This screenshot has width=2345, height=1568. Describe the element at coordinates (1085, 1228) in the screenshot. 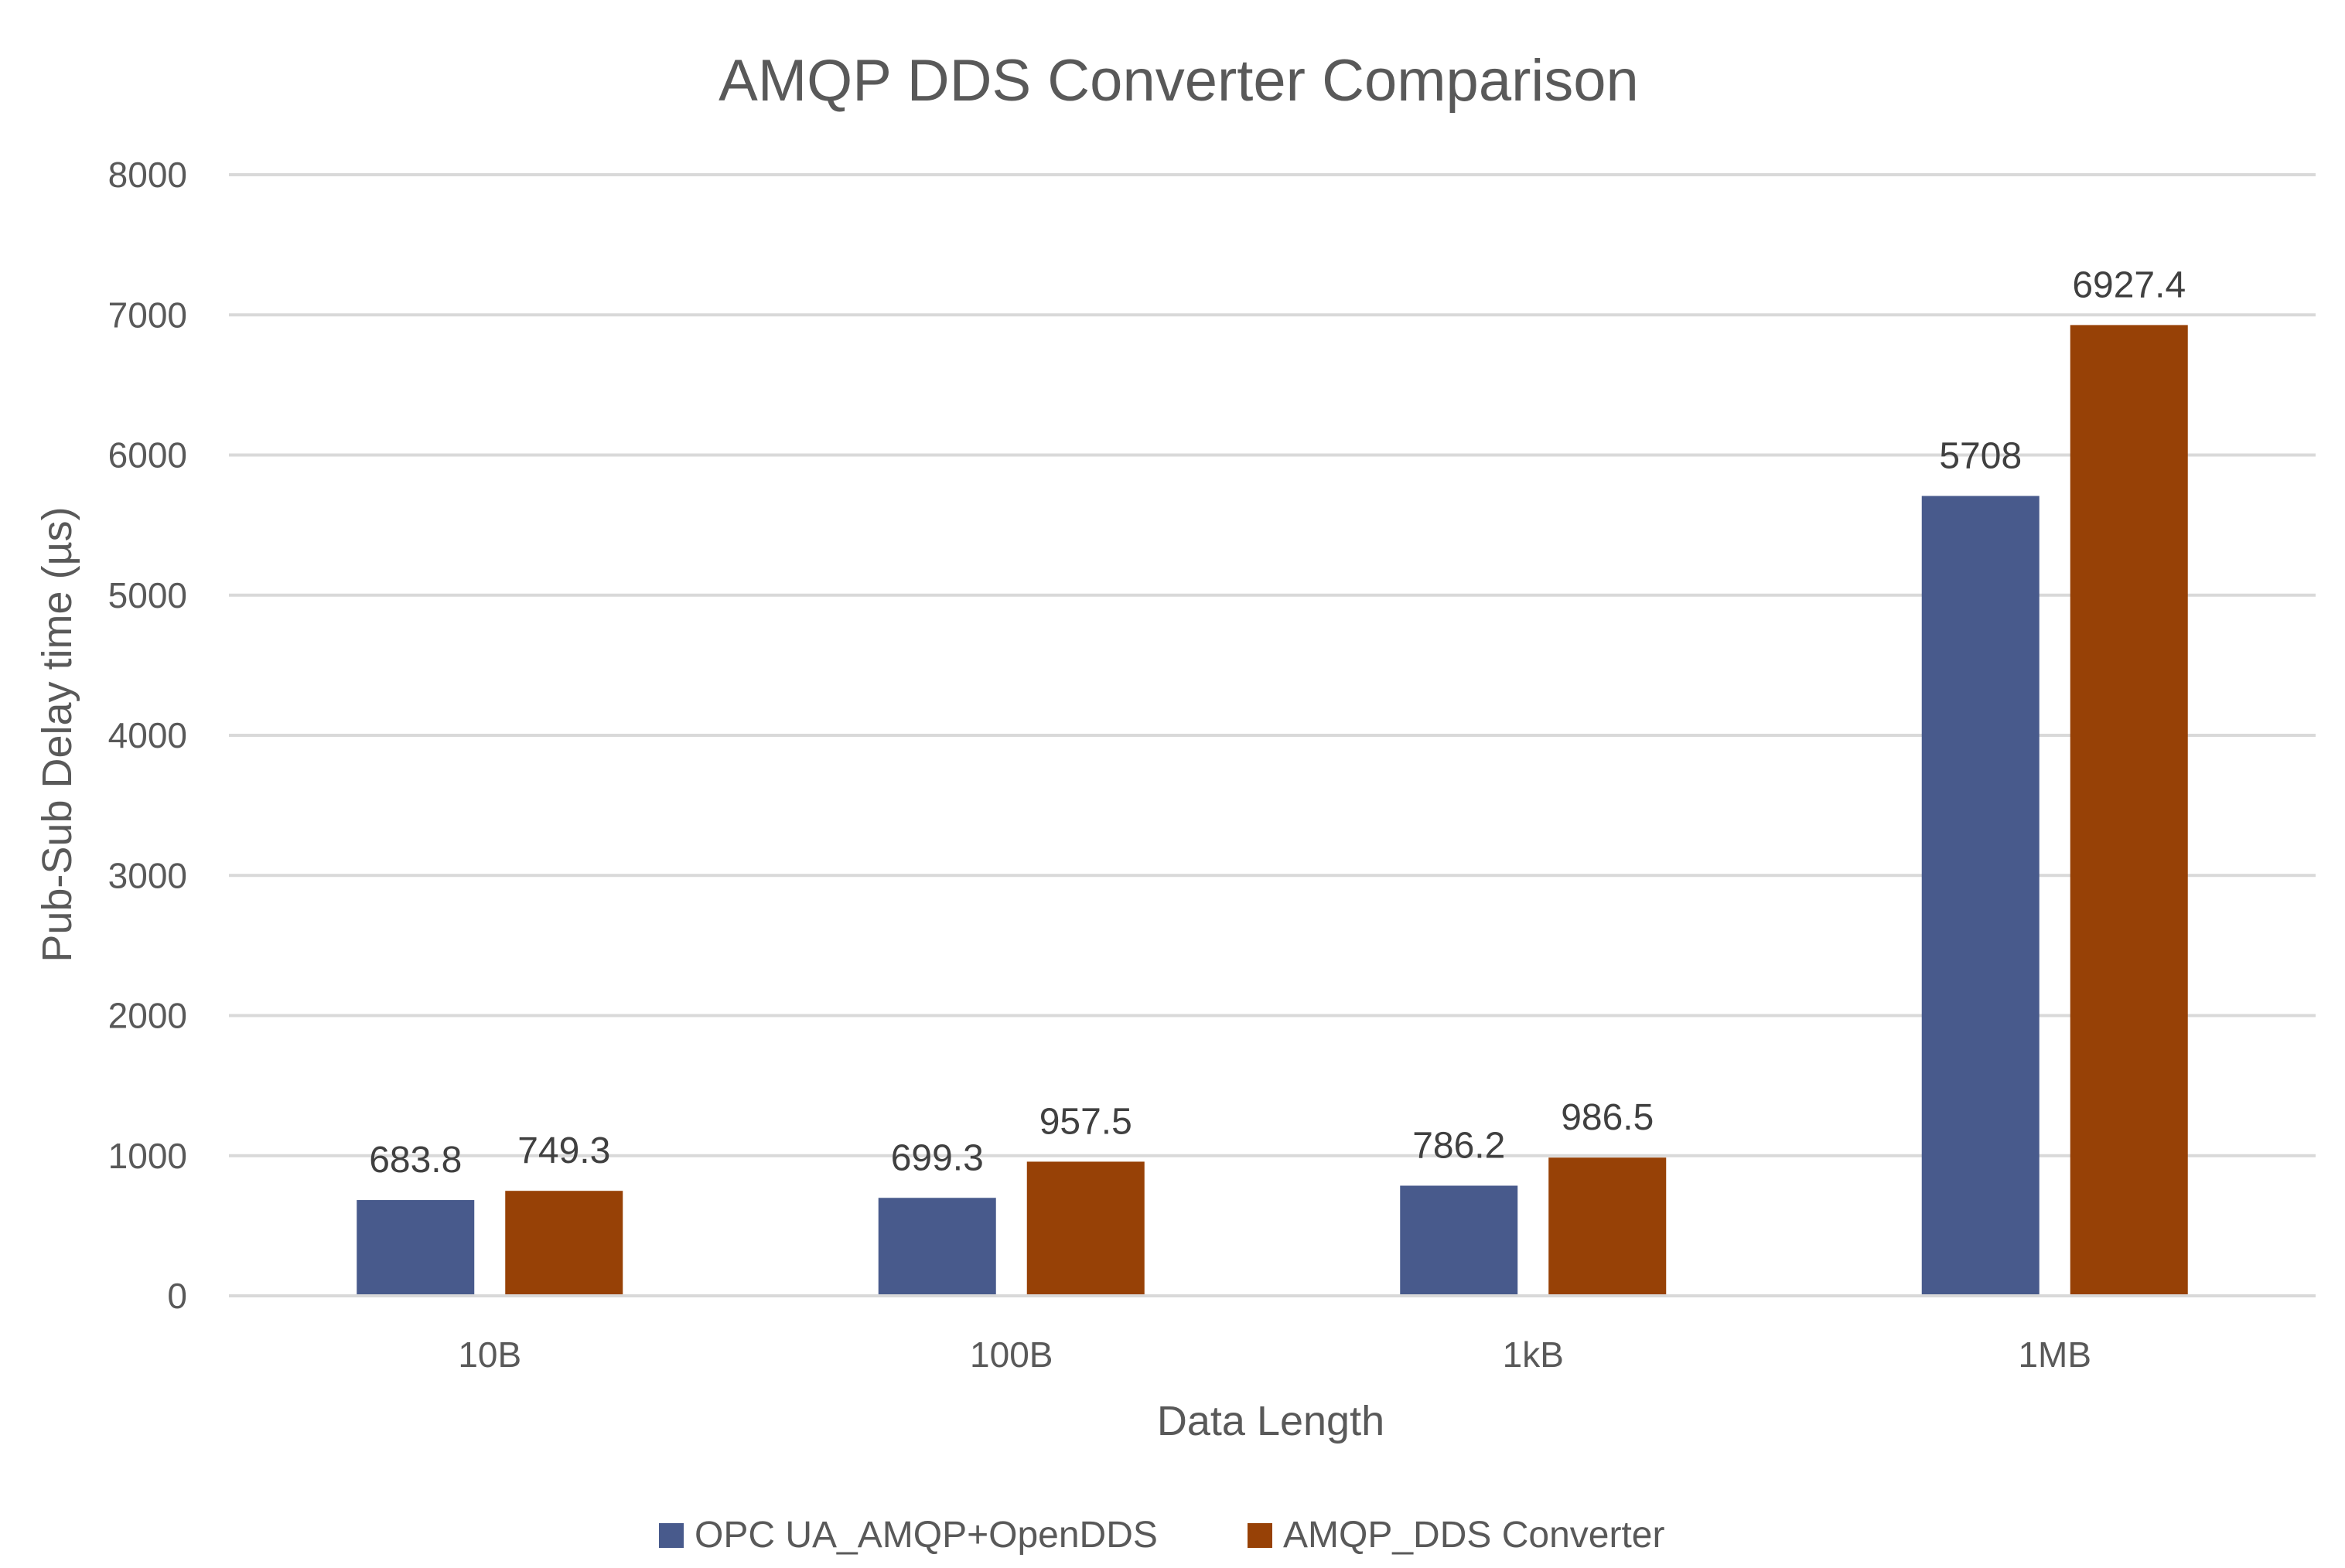

I see `bar-2-100B` at that location.